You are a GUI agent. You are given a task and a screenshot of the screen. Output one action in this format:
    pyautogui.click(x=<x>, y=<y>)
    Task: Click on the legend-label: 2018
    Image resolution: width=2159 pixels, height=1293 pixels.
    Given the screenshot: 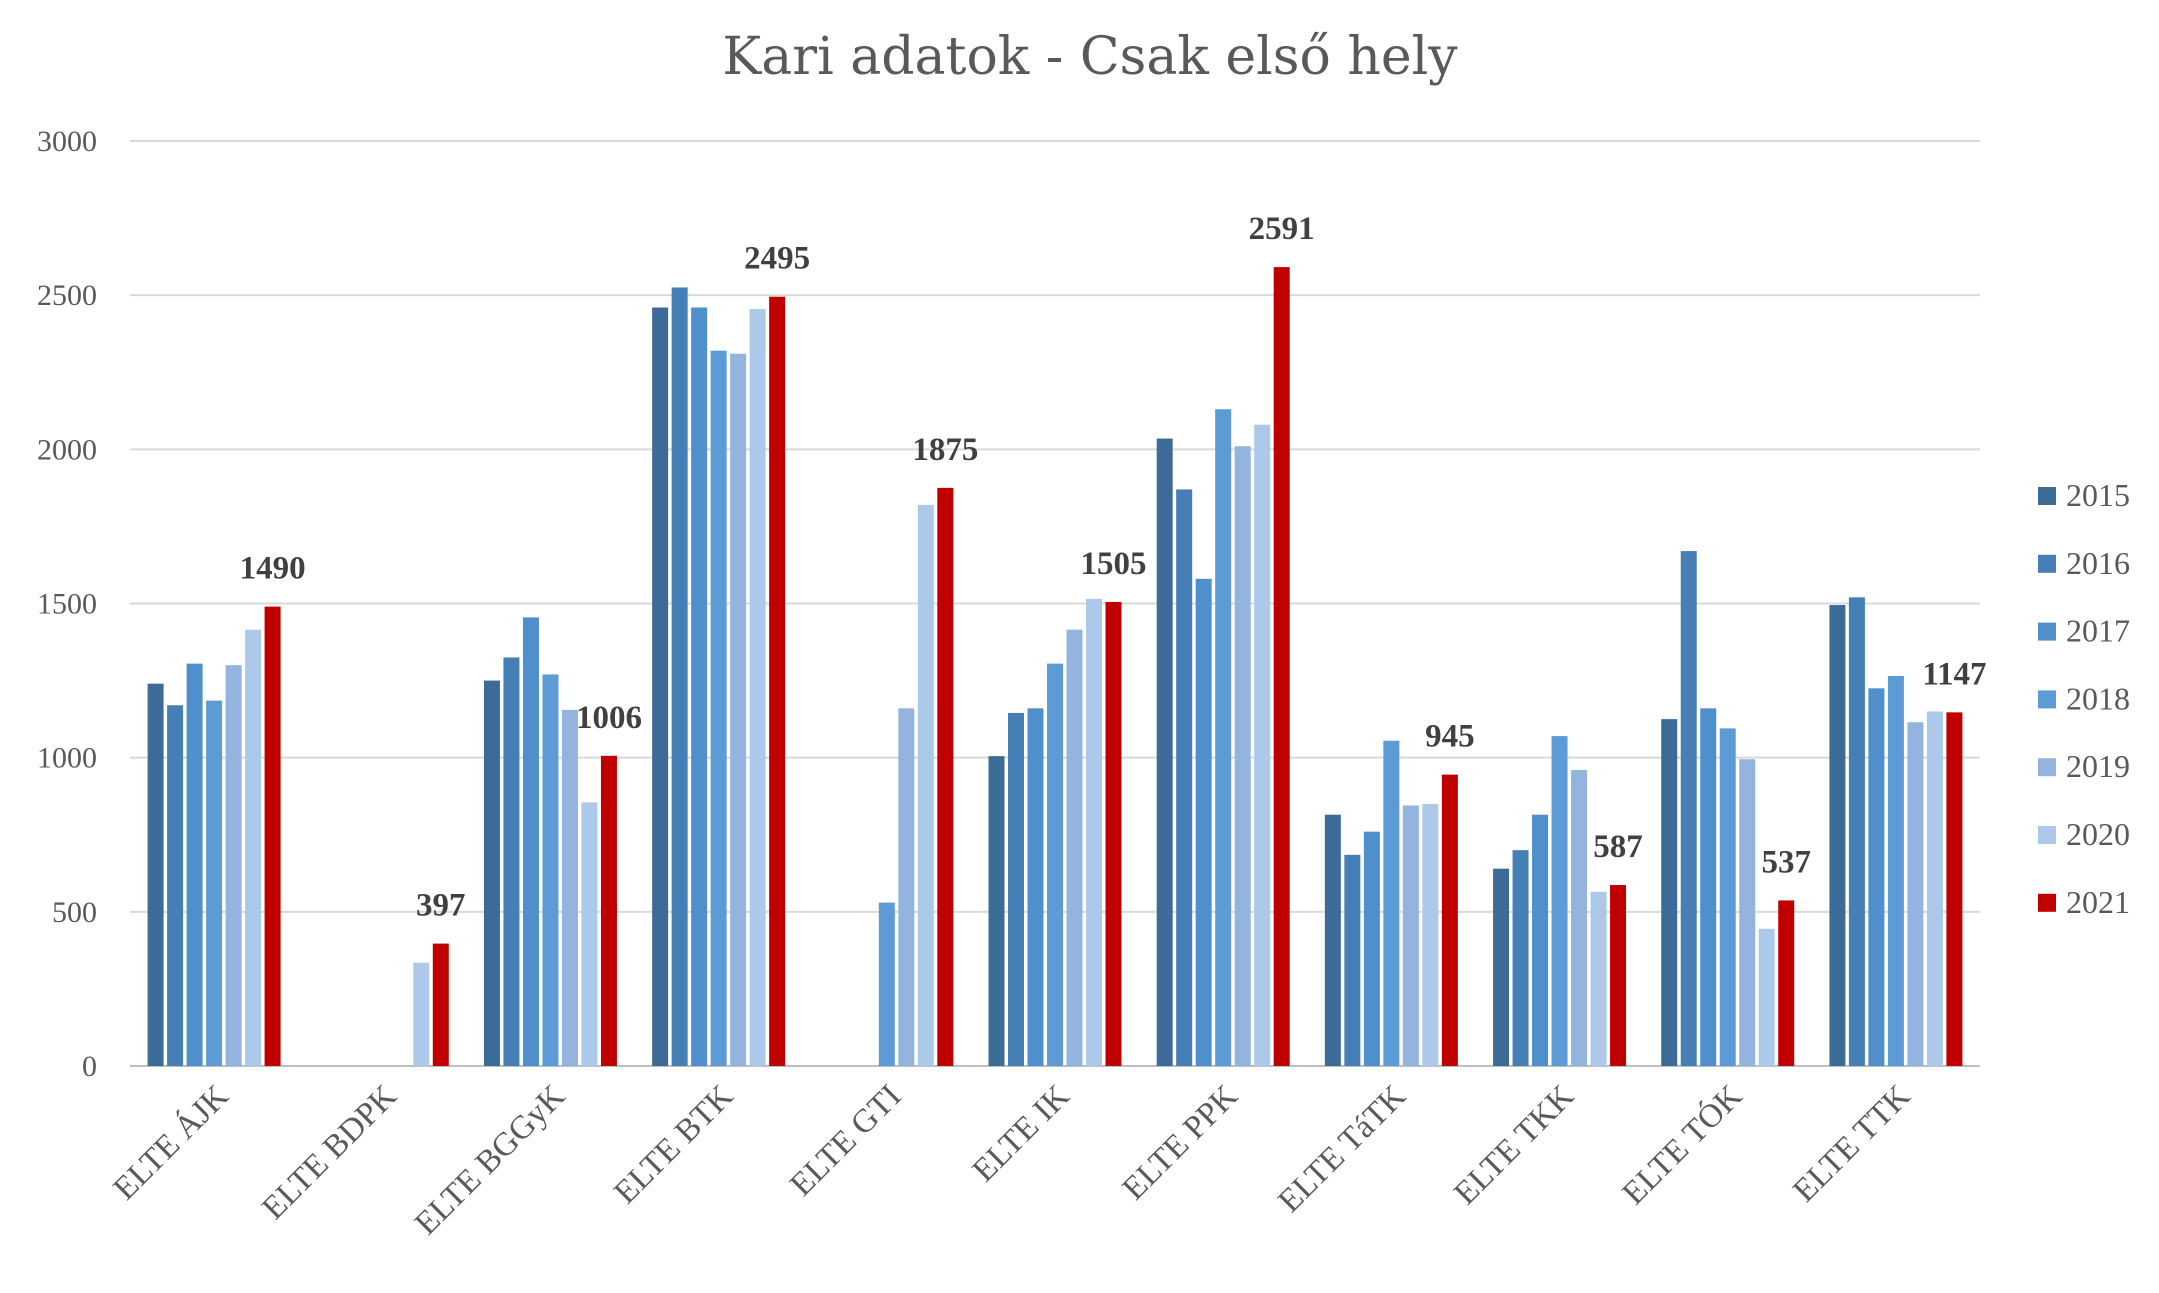 What is the action you would take?
    pyautogui.click(x=2098, y=698)
    